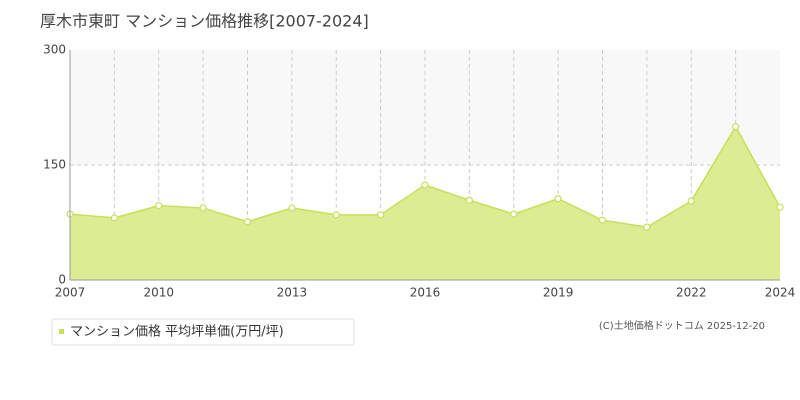 This screenshot has height=400, width=800. What do you see at coordinates (177, 332) in the screenshot?
I see `legend-label: マンション価格 平均坪単価(万円/坪)` at bounding box center [177, 332].